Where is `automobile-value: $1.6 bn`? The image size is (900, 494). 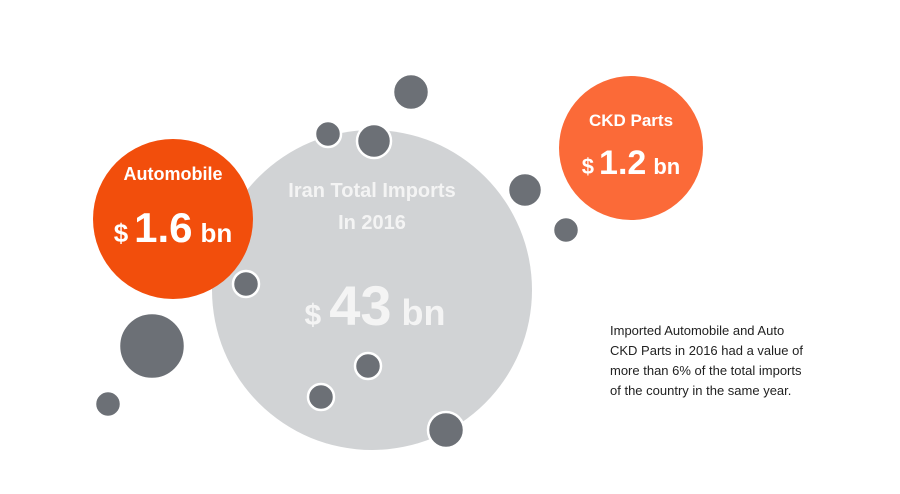 automobile-value: $1.6 bn is located at coordinates (173, 227).